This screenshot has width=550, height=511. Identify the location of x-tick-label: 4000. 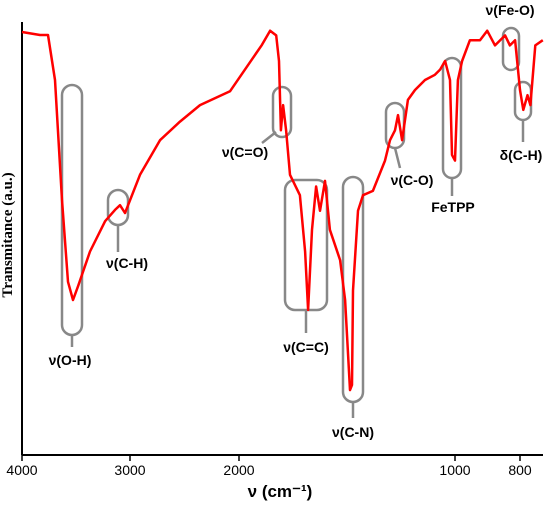
(21, 470).